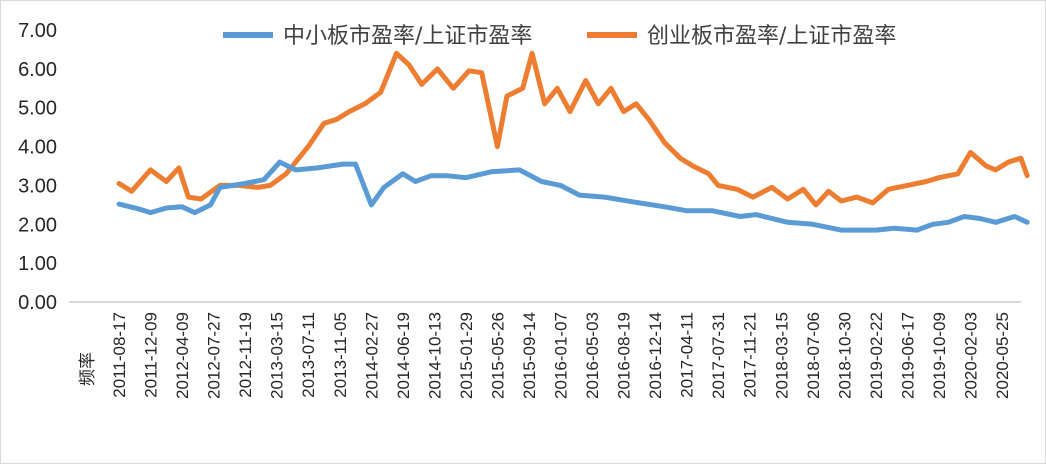 The image size is (1046, 464). Describe the element at coordinates (37, 303) in the screenshot. I see `y-tick-label: 0.00` at that location.